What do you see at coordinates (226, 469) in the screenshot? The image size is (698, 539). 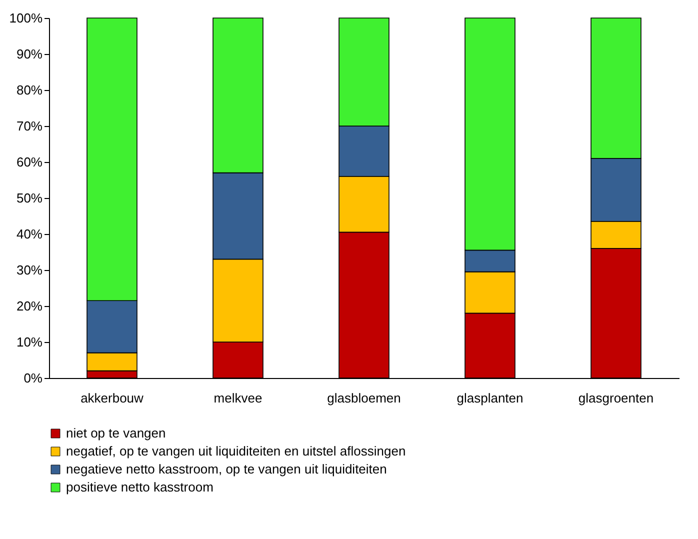 I see `legend-label: negatieve netto kasstroom, op te vangen uit liquiditeiten` at bounding box center [226, 469].